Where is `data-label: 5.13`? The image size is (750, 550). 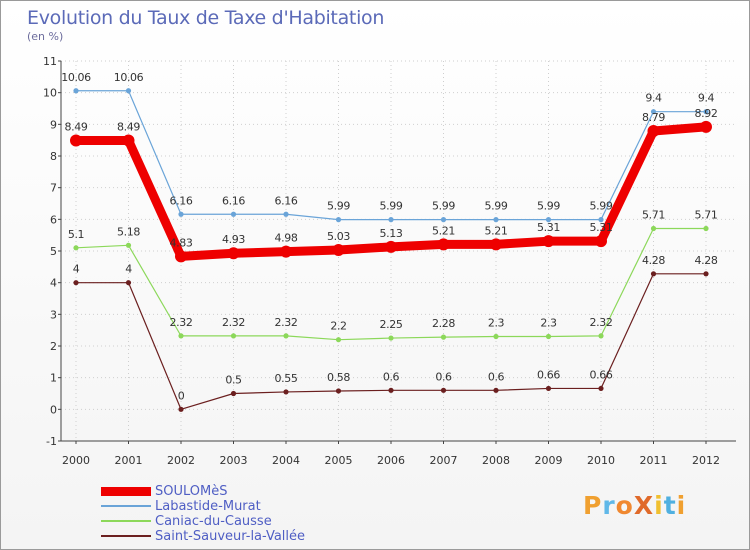
data-label: 5.13 is located at coordinates (391, 233).